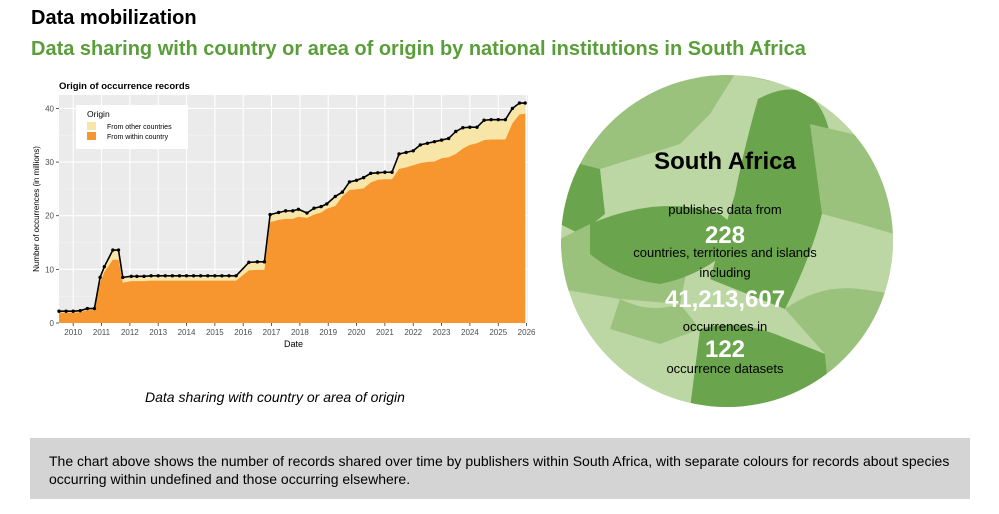 The height and width of the screenshot is (514, 999). What do you see at coordinates (49, 162) in the screenshot?
I see `y-tick-label: 30` at bounding box center [49, 162].